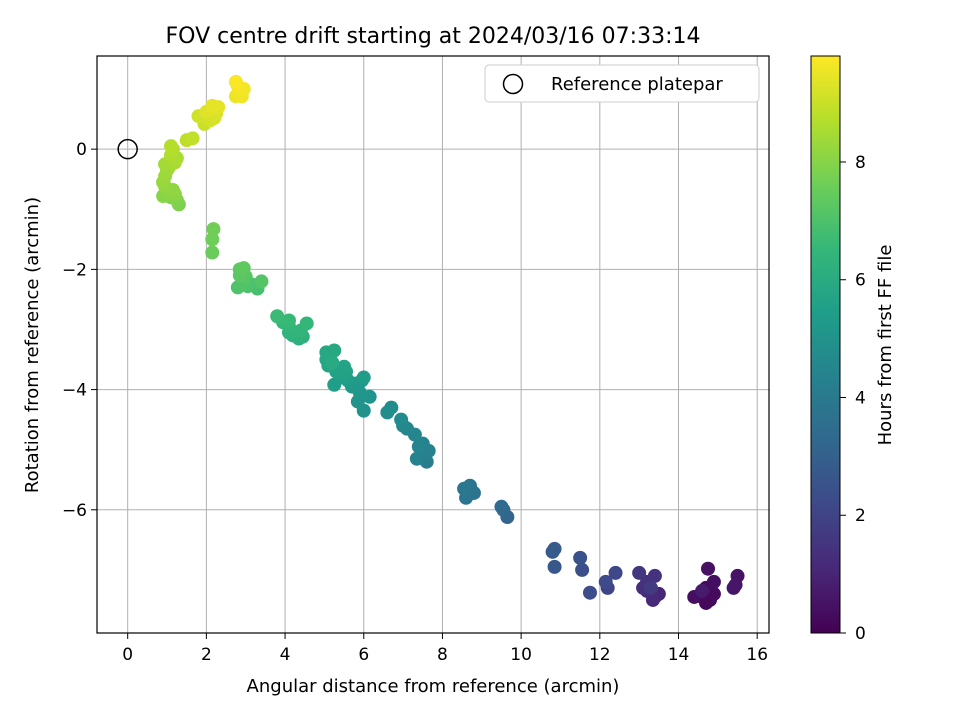 This screenshot has width=960, height=720. What do you see at coordinates (853, 398) in the screenshot?
I see `colorbar-ticks: 0 2 4 6 8` at bounding box center [853, 398].